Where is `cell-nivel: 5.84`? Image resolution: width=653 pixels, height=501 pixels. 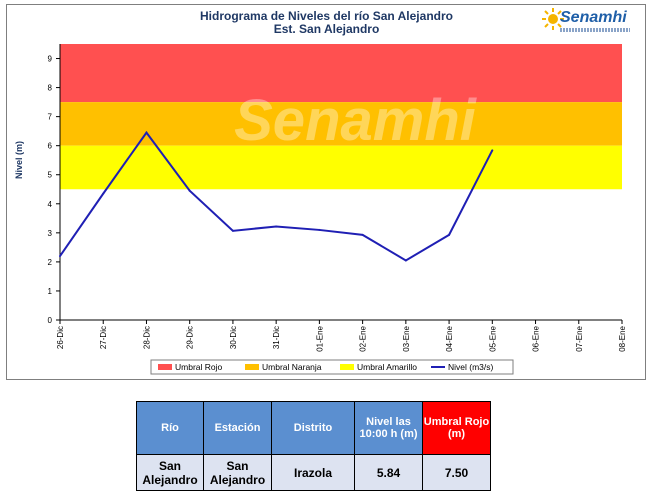 cell-nivel: 5.84 is located at coordinates (388, 472).